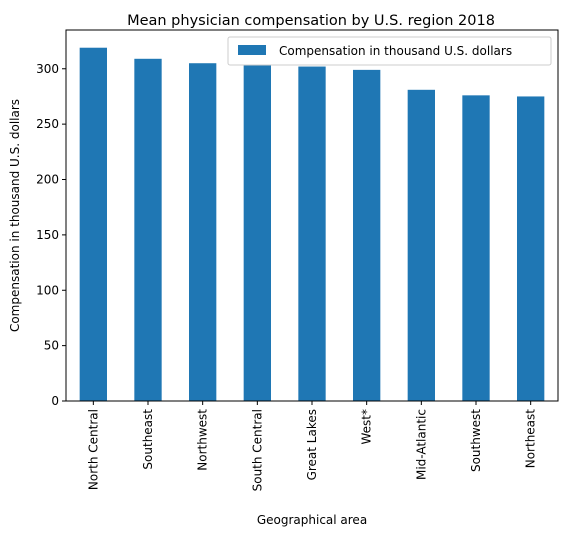  I want to click on x-axis-label: Geographical area, so click(312, 520).